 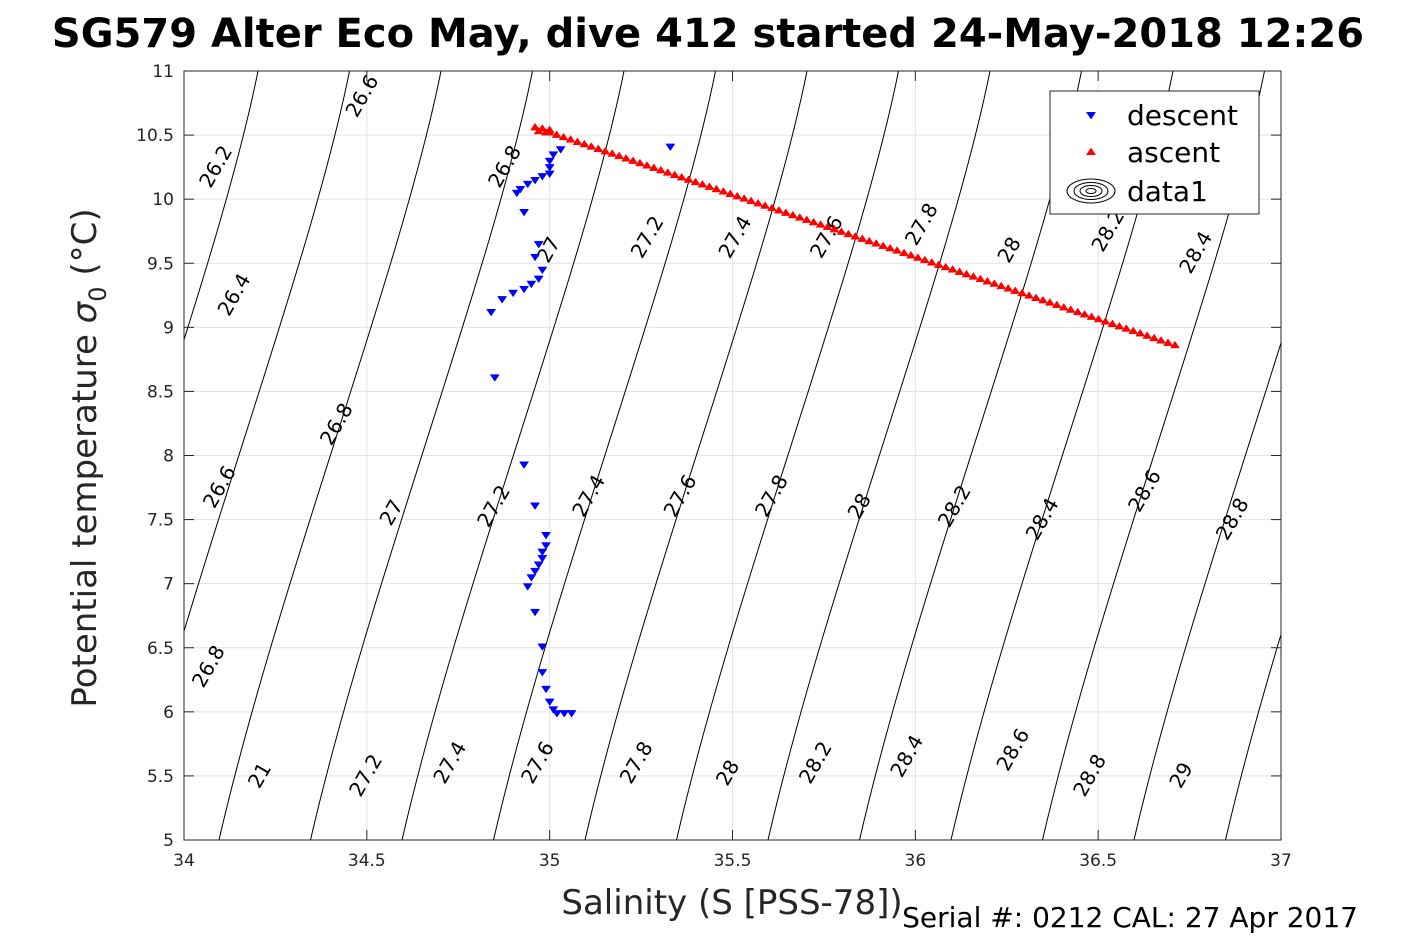 What do you see at coordinates (160, 521) in the screenshot?
I see `y-tick-label: 7.5` at bounding box center [160, 521].